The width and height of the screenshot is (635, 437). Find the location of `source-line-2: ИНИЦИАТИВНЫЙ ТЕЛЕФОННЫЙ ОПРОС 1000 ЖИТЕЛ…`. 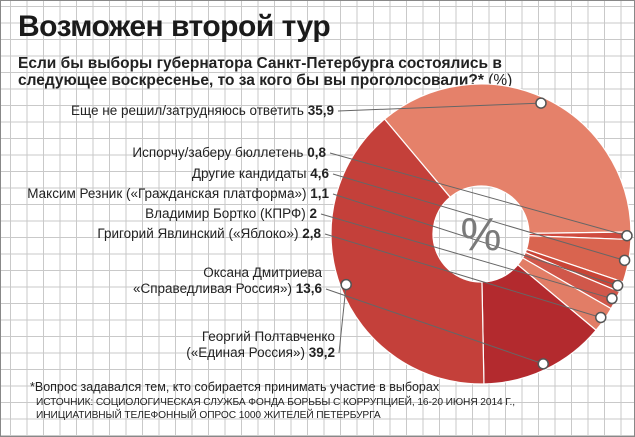

source-line-2: ИНИЦИАТИВНЫЙ ТЕЛЕФОННЫЙ ОПРОС 1000 ЖИТЕЛ… is located at coordinates (208, 415).